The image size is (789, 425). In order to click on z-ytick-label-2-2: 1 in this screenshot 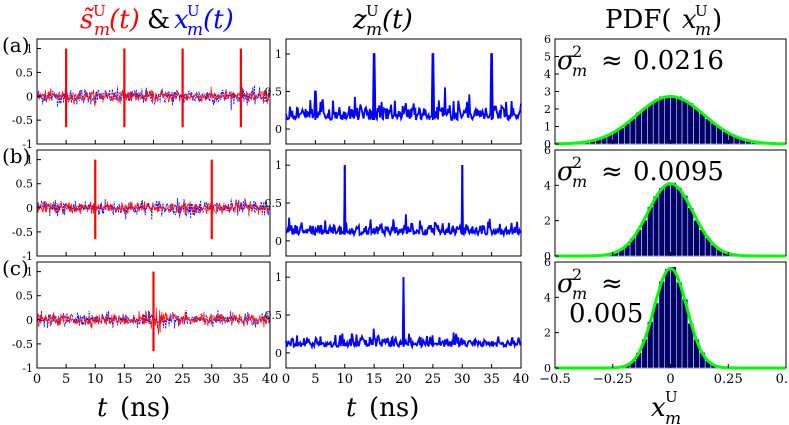, I will do `click(278, 277)`.